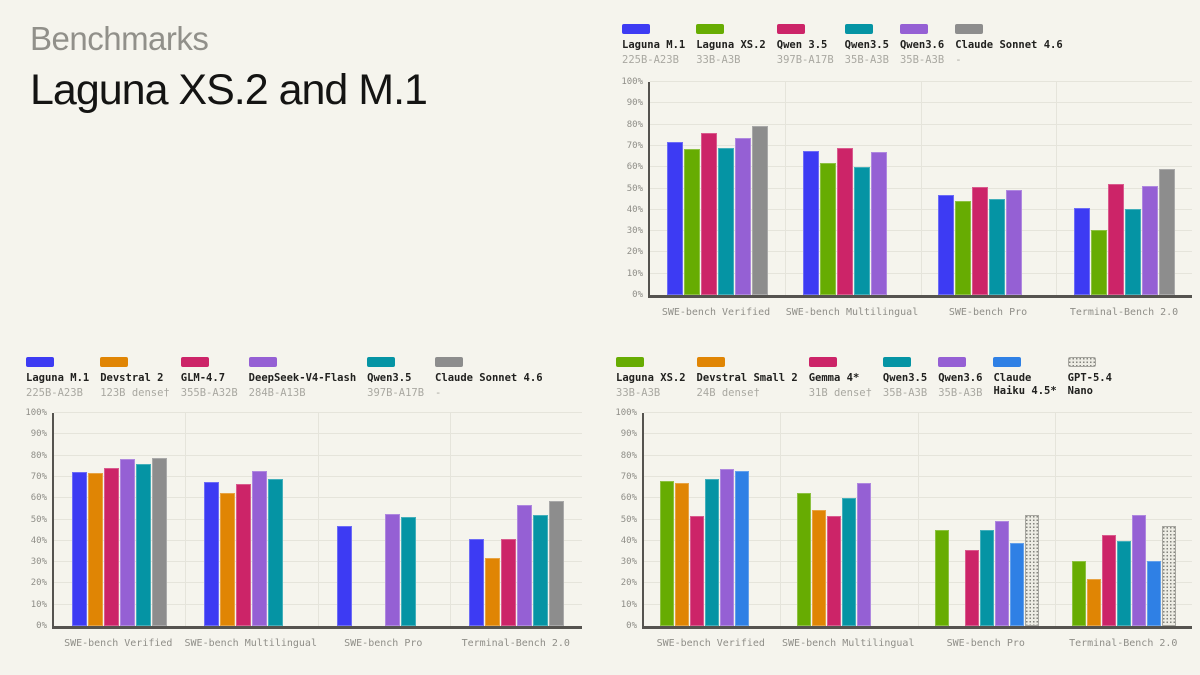  Describe the element at coordinates (731, 45) in the screenshot. I see `legend-item: Laguna XS.2 33B-A3B` at that location.